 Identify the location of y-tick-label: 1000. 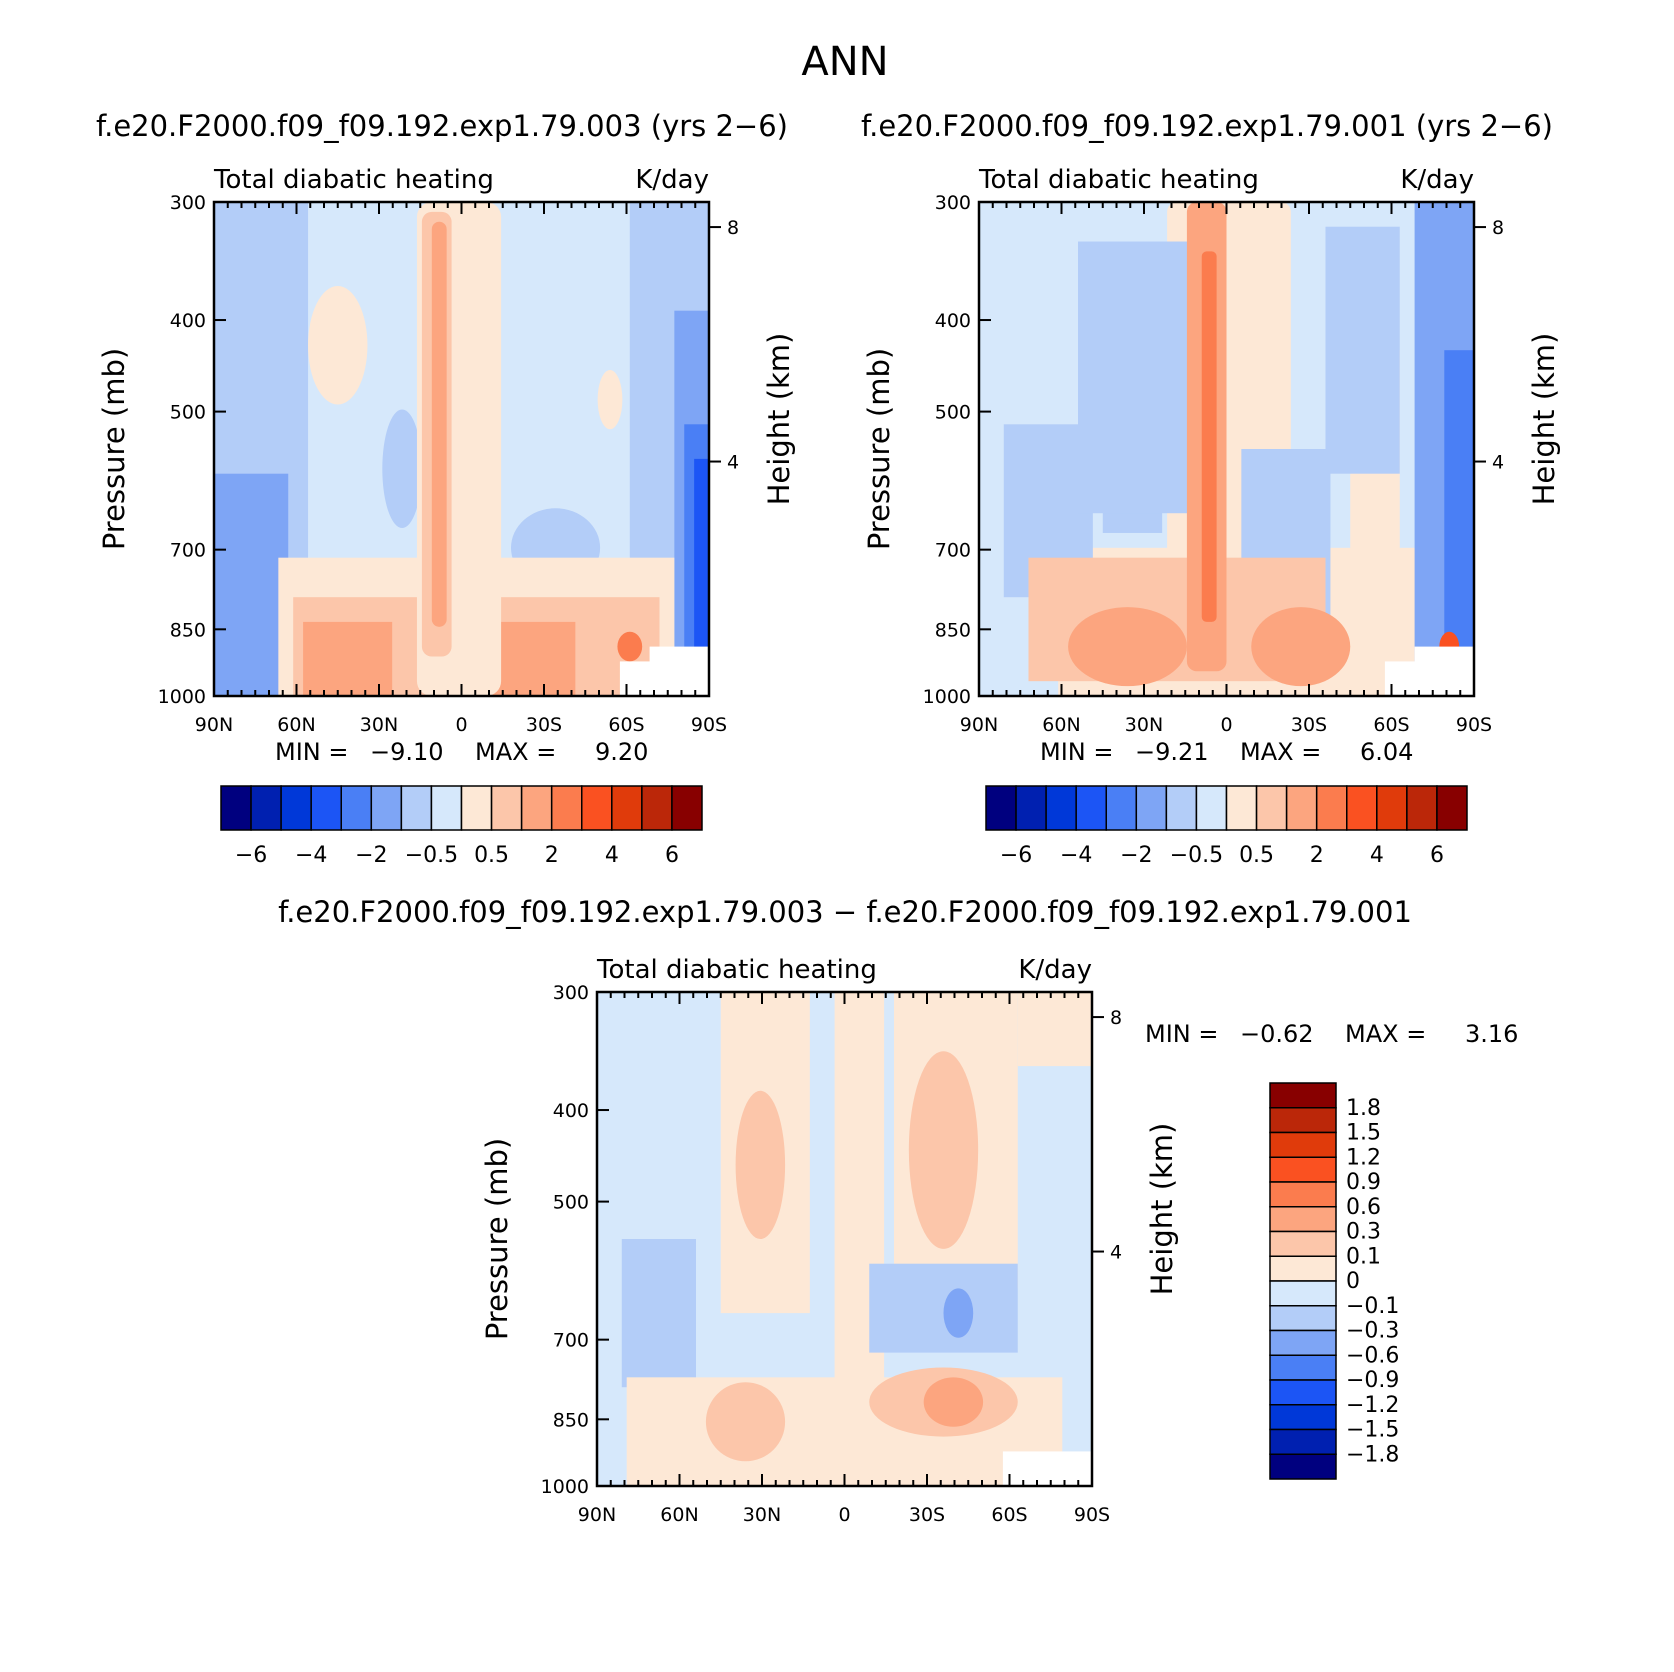
(565, 1487).